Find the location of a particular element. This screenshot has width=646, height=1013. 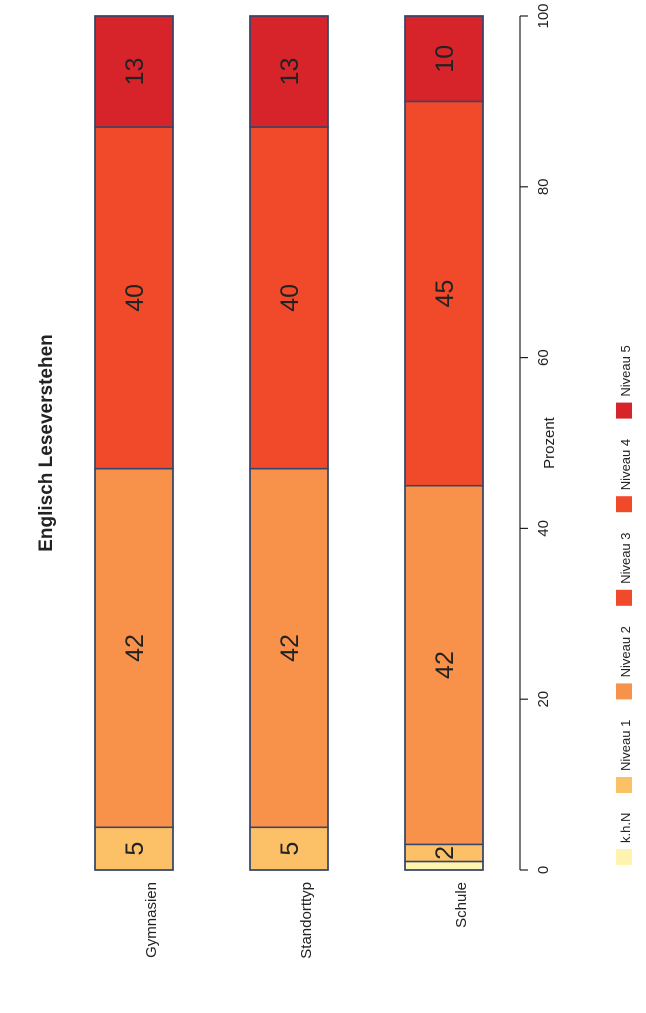

axis-tick-label: 100 is located at coordinates (543, 15).